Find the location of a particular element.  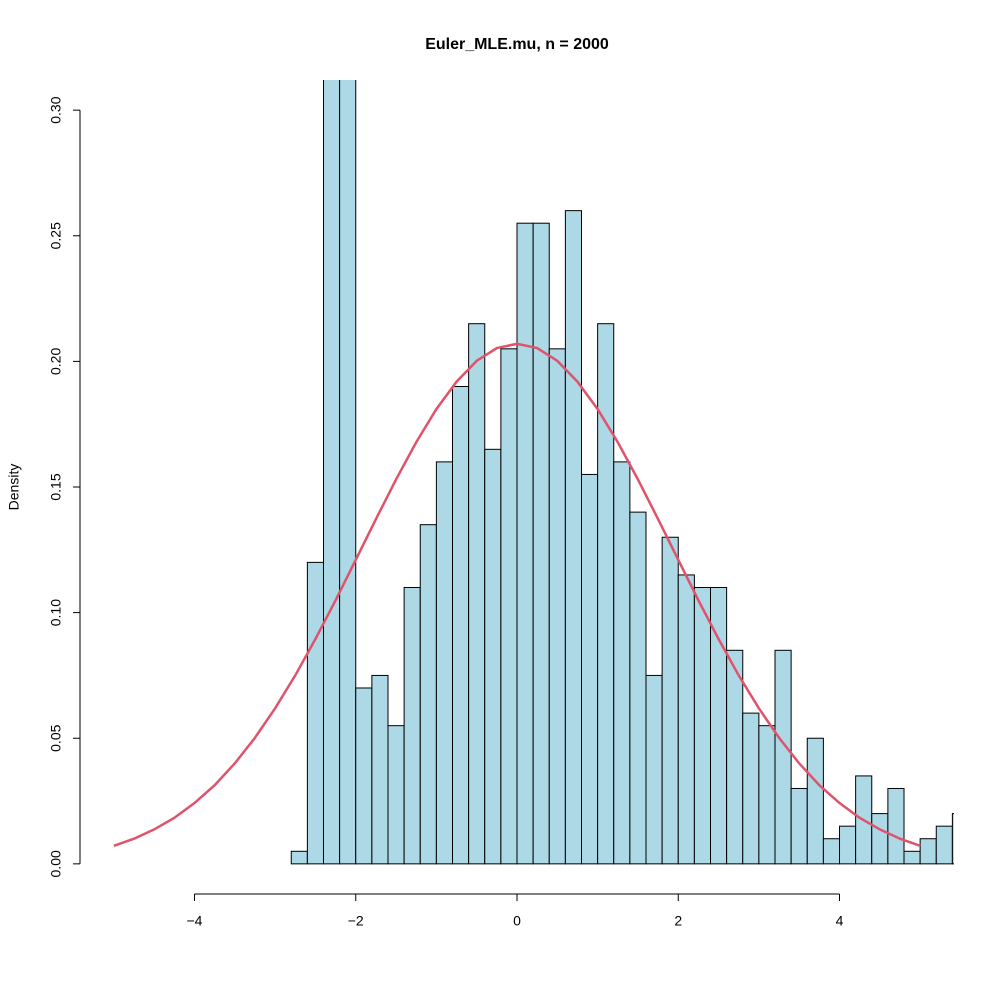

y-tick-label: 0.30 is located at coordinates (56, 109).